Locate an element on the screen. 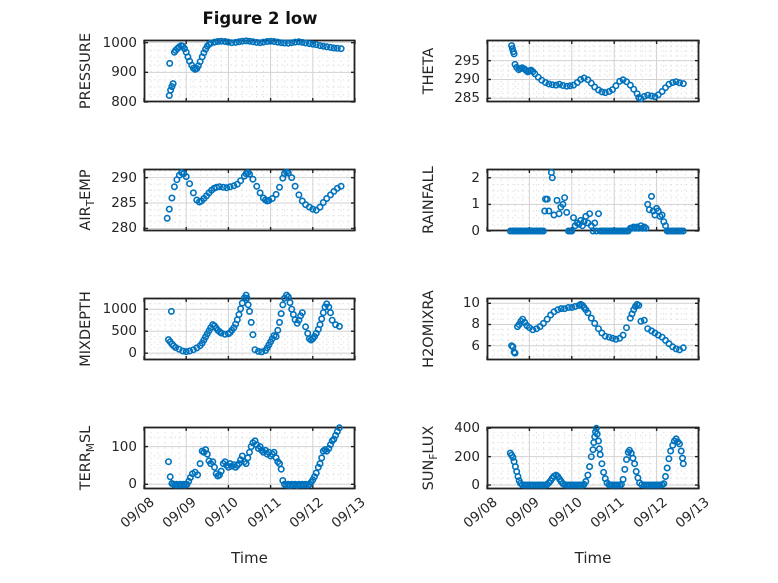  subplot-pressure: PRESSURE 800 900 1000 is located at coordinates (217, 71).